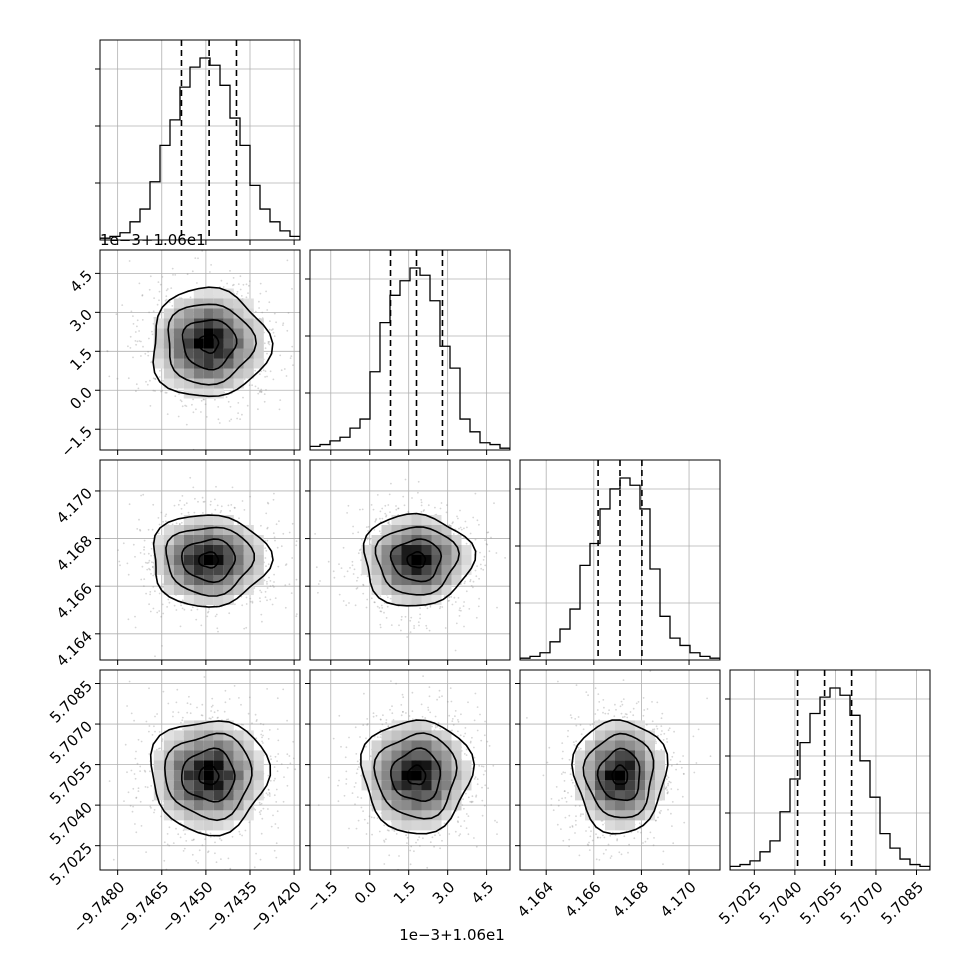 The height and width of the screenshot is (970, 970). I want to click on panel-1-0: −1.50.01.53.04.5, so click(179, 355).